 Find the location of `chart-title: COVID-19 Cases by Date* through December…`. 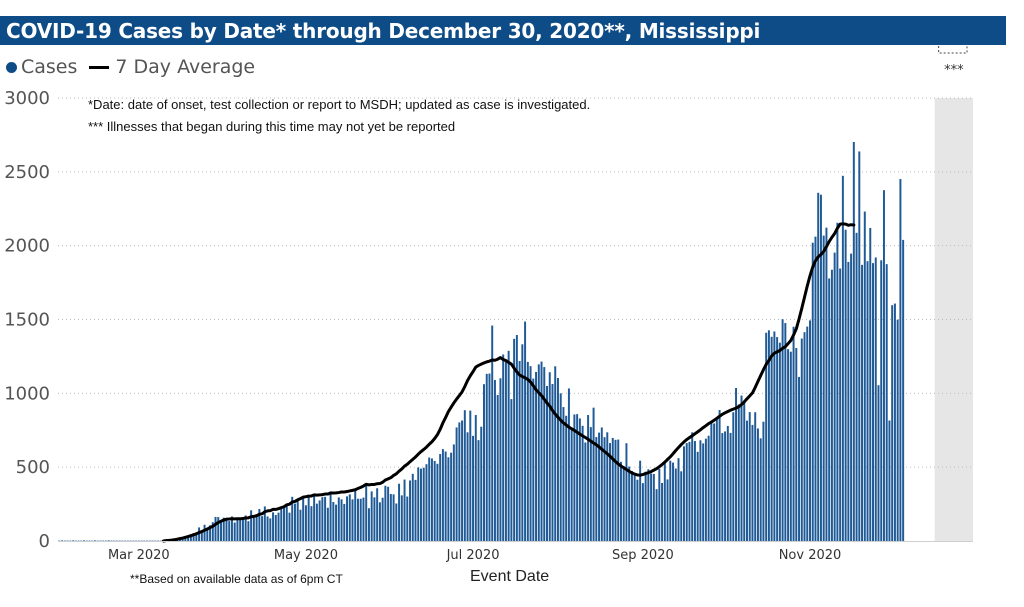

chart-title: COVID-19 Cases by Date* through December… is located at coordinates (383, 31).